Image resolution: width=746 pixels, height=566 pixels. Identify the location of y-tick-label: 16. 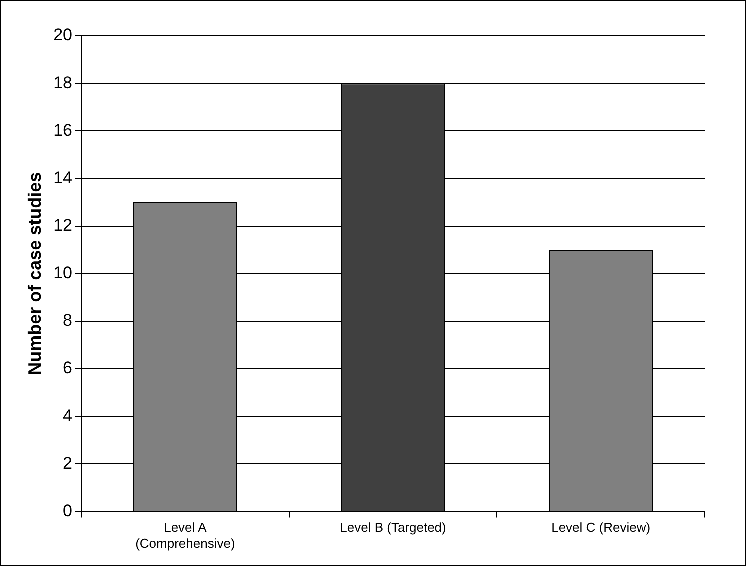
(63, 130).